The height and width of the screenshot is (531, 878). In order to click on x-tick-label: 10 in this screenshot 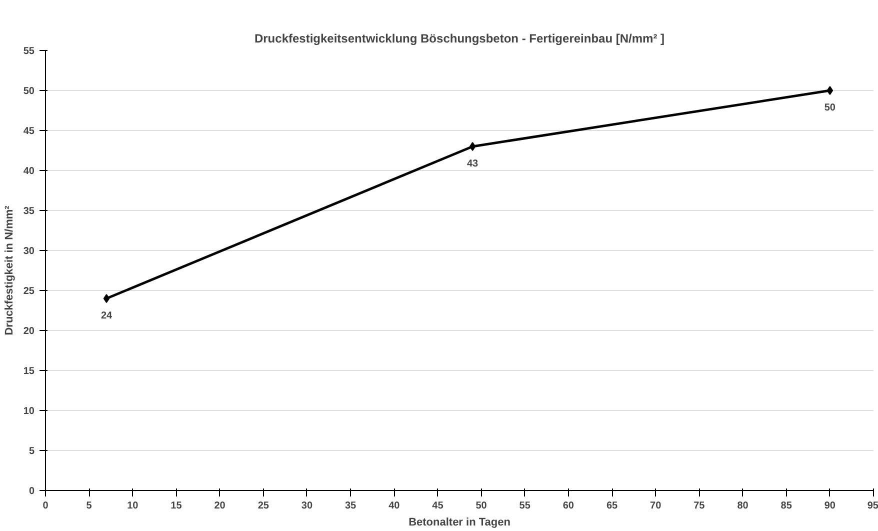, I will do `click(133, 506)`.